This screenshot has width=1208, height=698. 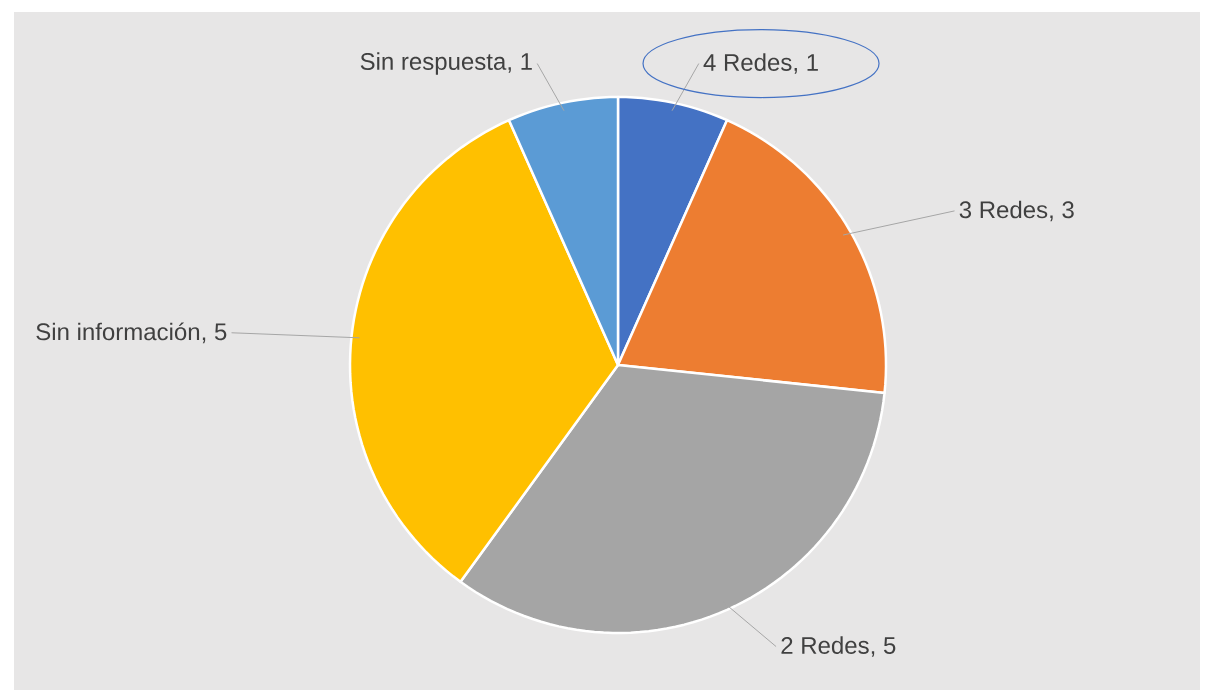 I want to click on slice-label: 2 Redes, so click(x=825, y=645).